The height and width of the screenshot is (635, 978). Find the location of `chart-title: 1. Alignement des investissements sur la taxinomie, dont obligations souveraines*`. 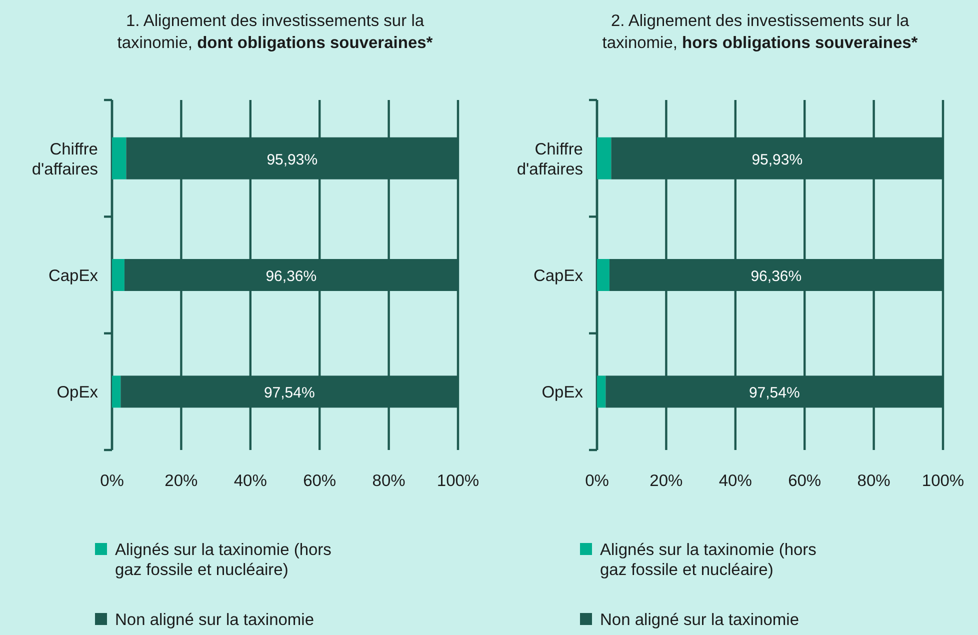

chart-title: 1. Alignement des investissements sur la taxinomie, dont obligations souveraines* is located at coordinates (275, 32).